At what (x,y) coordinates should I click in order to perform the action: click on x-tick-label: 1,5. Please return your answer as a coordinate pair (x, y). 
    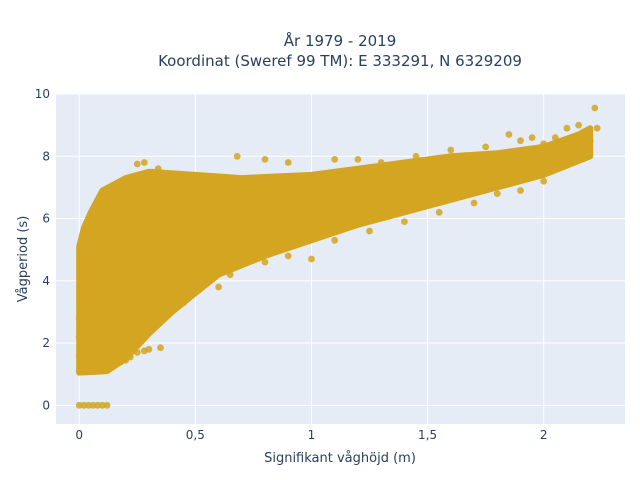
    Looking at the image, I should click on (427, 435).